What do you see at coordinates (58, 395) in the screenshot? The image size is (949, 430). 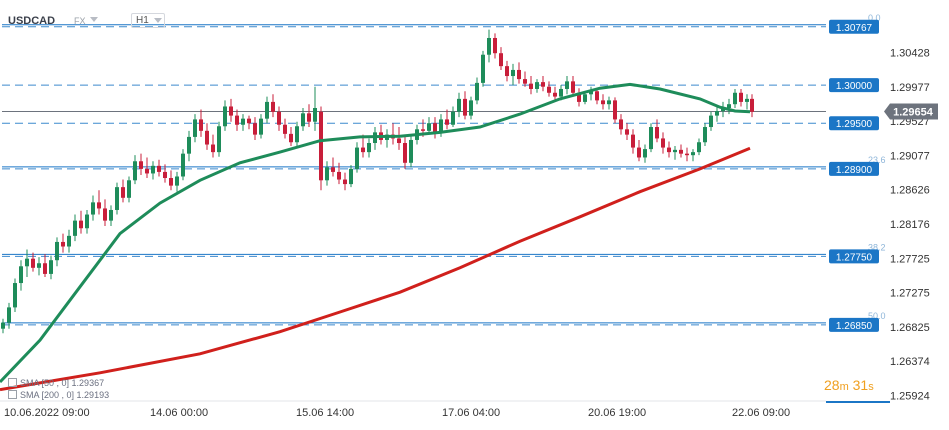 I see `legend-sma200: SMA [200 , 0] 1.29193` at bounding box center [58, 395].